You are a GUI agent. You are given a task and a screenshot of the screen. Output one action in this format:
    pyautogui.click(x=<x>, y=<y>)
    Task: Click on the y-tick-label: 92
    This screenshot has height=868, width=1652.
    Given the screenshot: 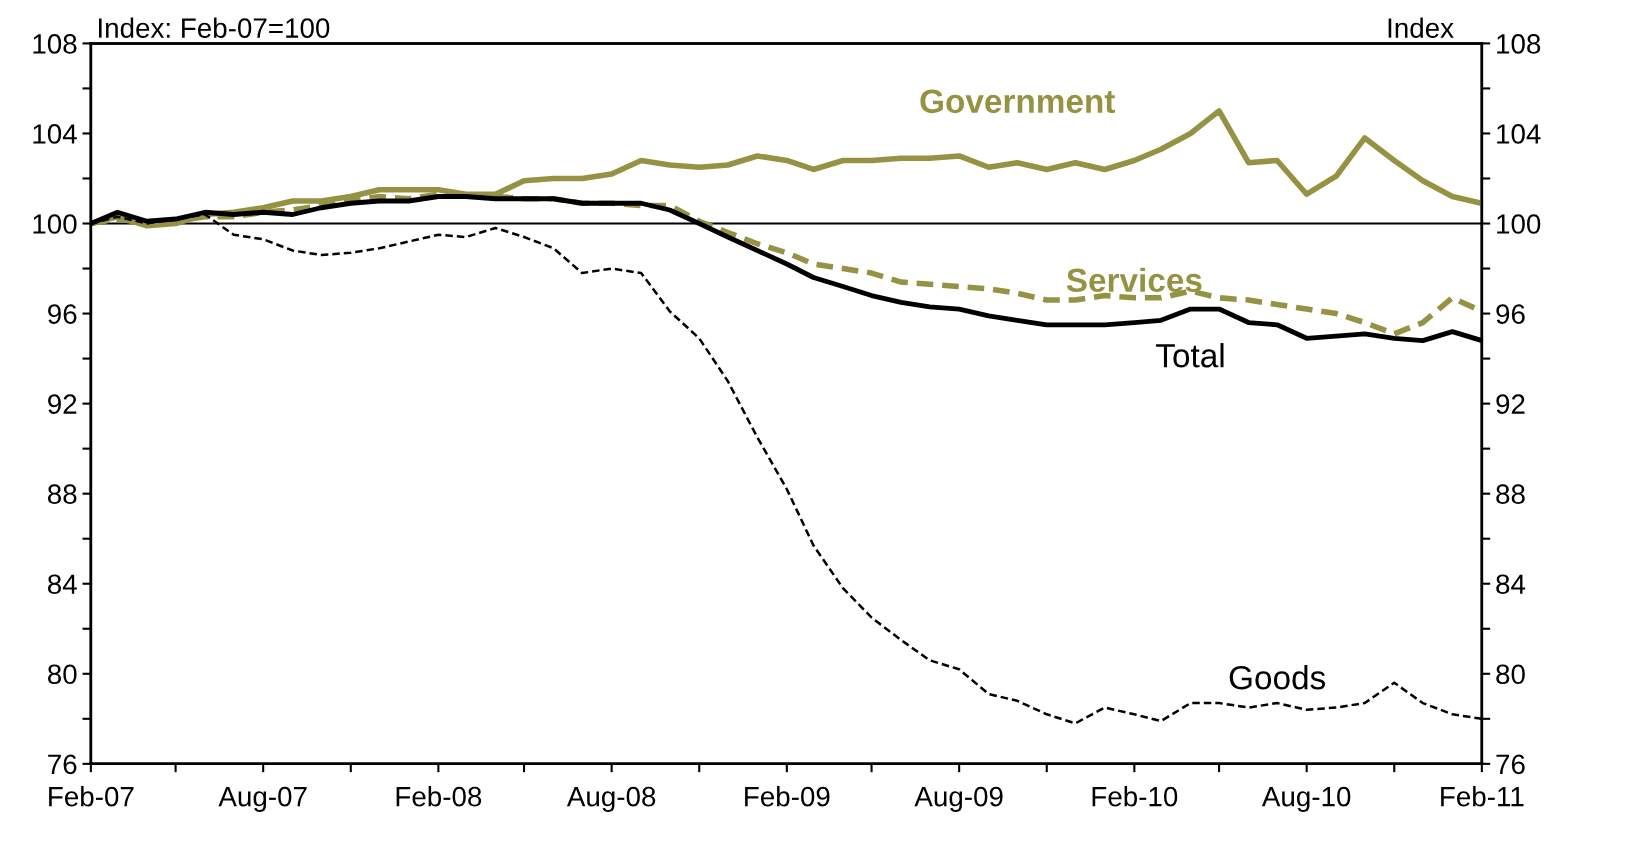 What is the action you would take?
    pyautogui.click(x=62, y=404)
    